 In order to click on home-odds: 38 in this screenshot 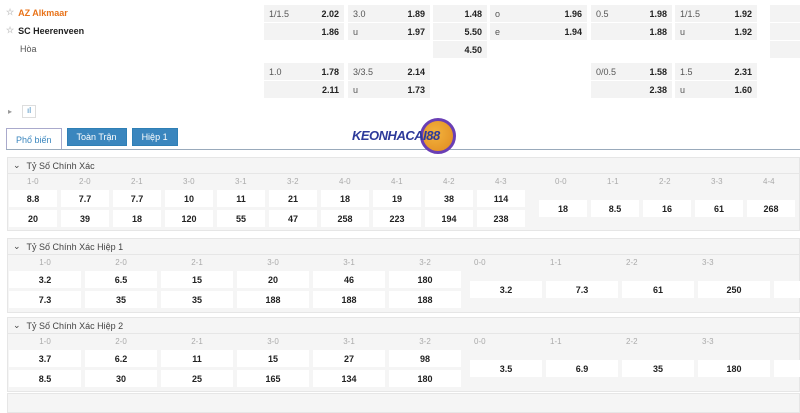, I will do `click(449, 198)`.